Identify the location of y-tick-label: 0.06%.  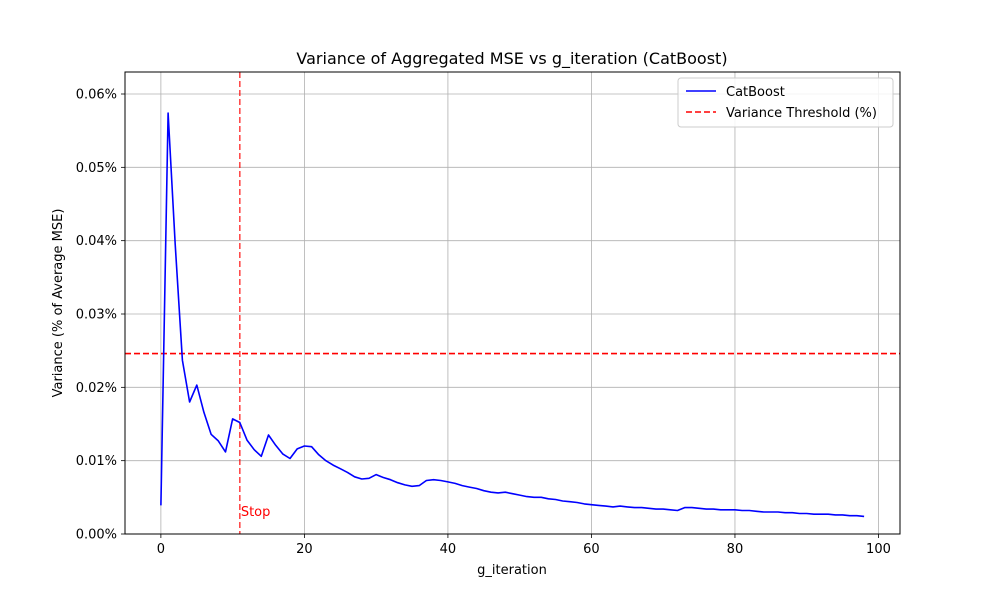
(96, 95).